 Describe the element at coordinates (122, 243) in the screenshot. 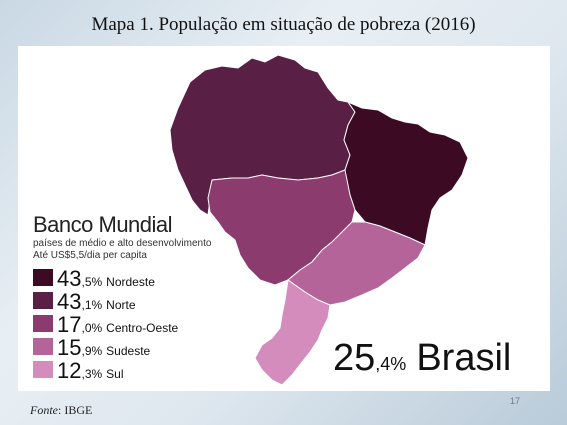

I see `legend-subtitle: países de médio e alto desenvolvimento` at that location.